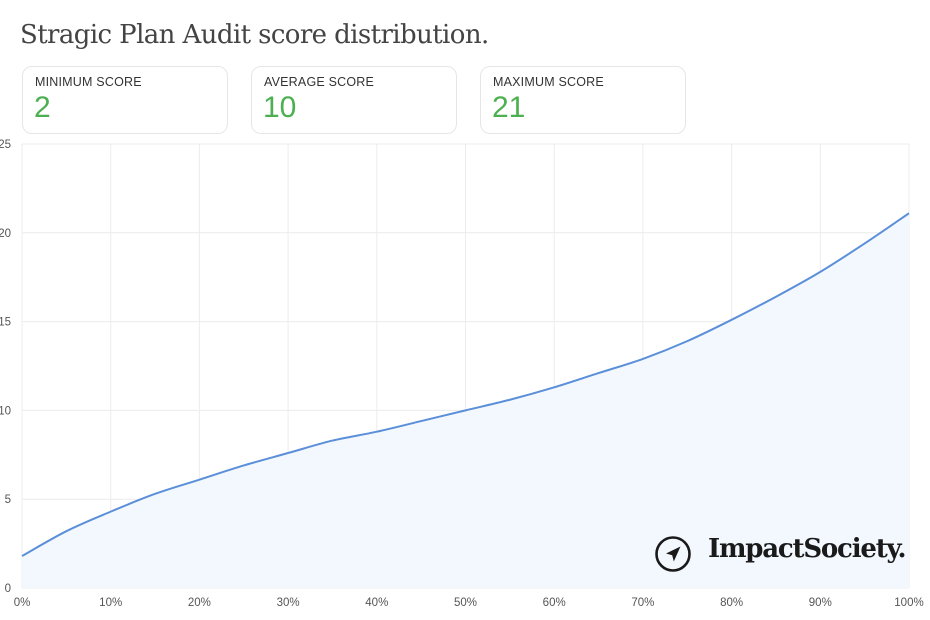 The image size is (930, 620). Describe the element at coordinates (509, 107) in the screenshot. I see `maximum-score-value: 21` at that location.